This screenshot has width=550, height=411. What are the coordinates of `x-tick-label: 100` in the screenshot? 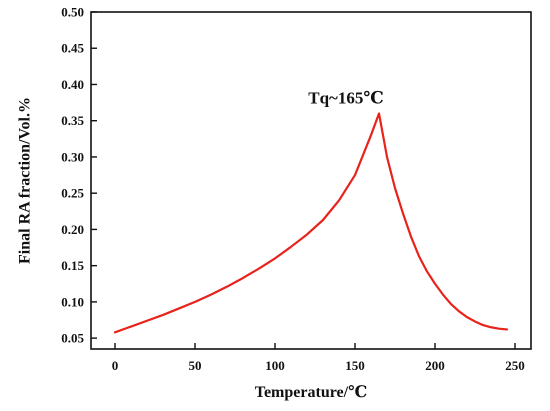 It's located at (275, 365).